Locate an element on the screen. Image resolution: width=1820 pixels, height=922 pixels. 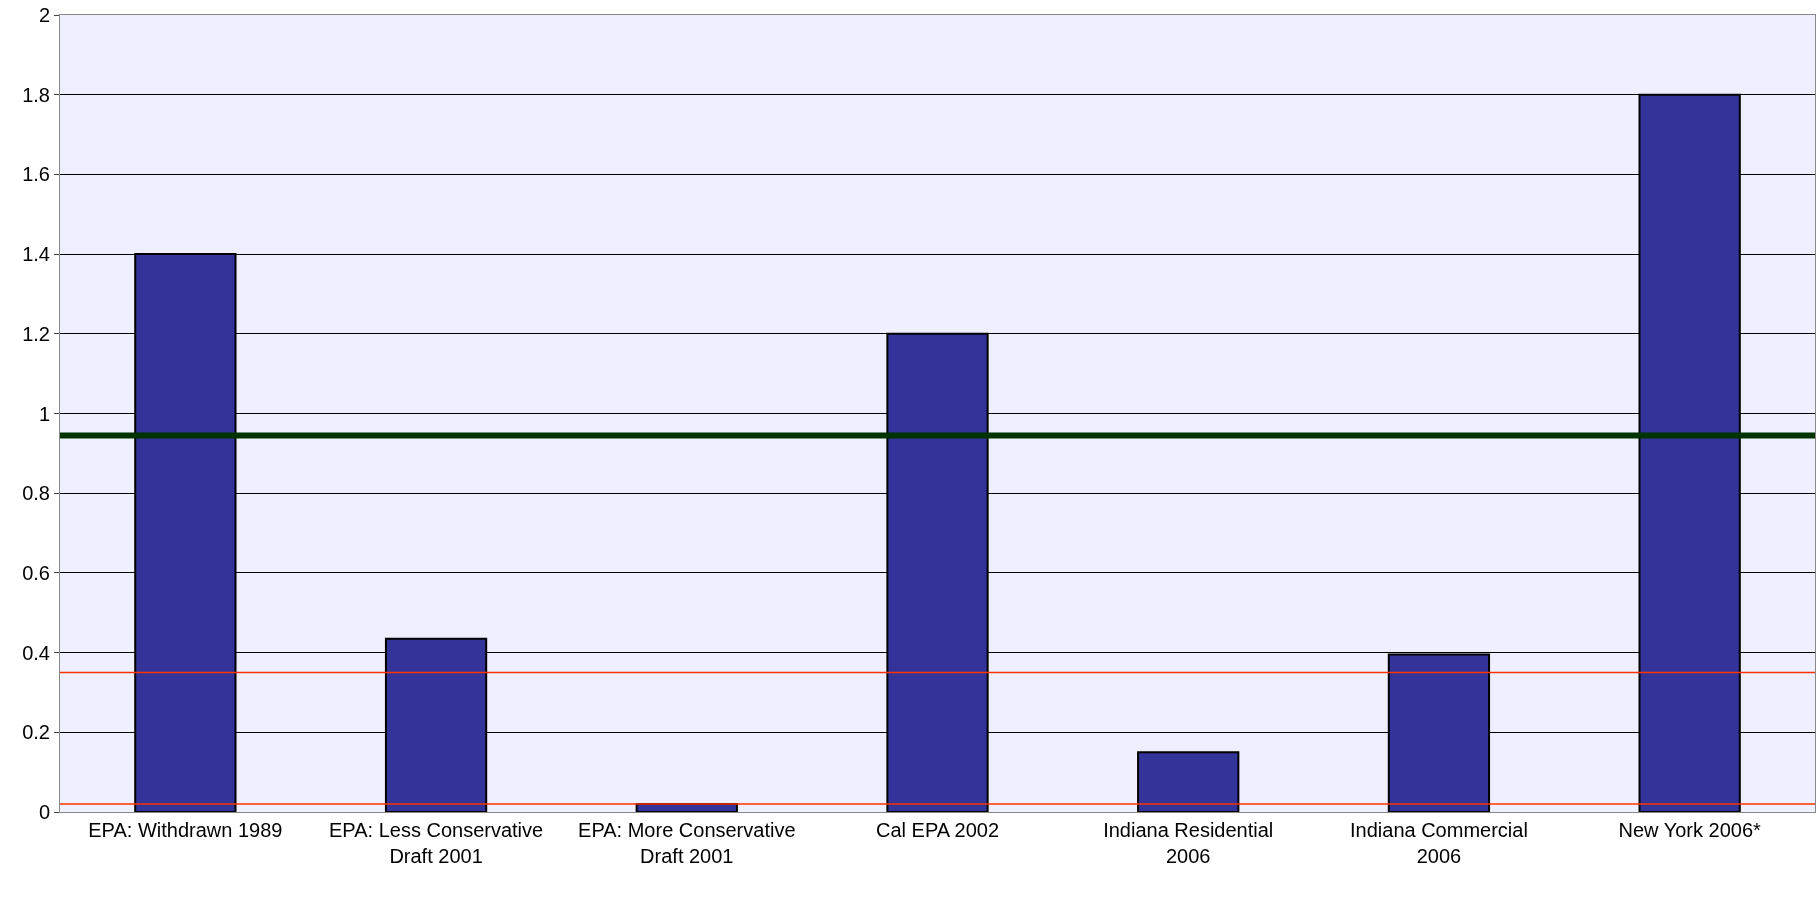
y-tick-label: 0.2 is located at coordinates (36, 732).